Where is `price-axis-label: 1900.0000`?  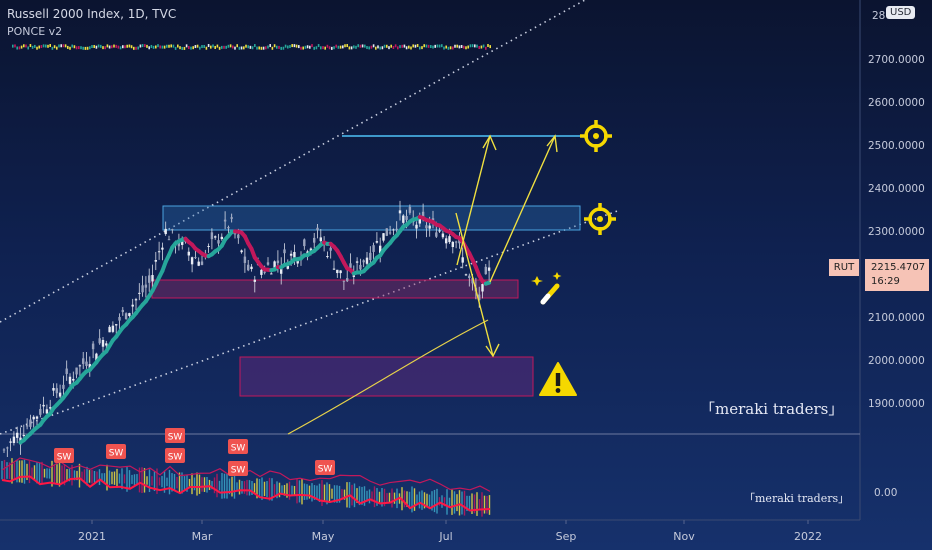 price-axis-label: 1900.0000 is located at coordinates (896, 404).